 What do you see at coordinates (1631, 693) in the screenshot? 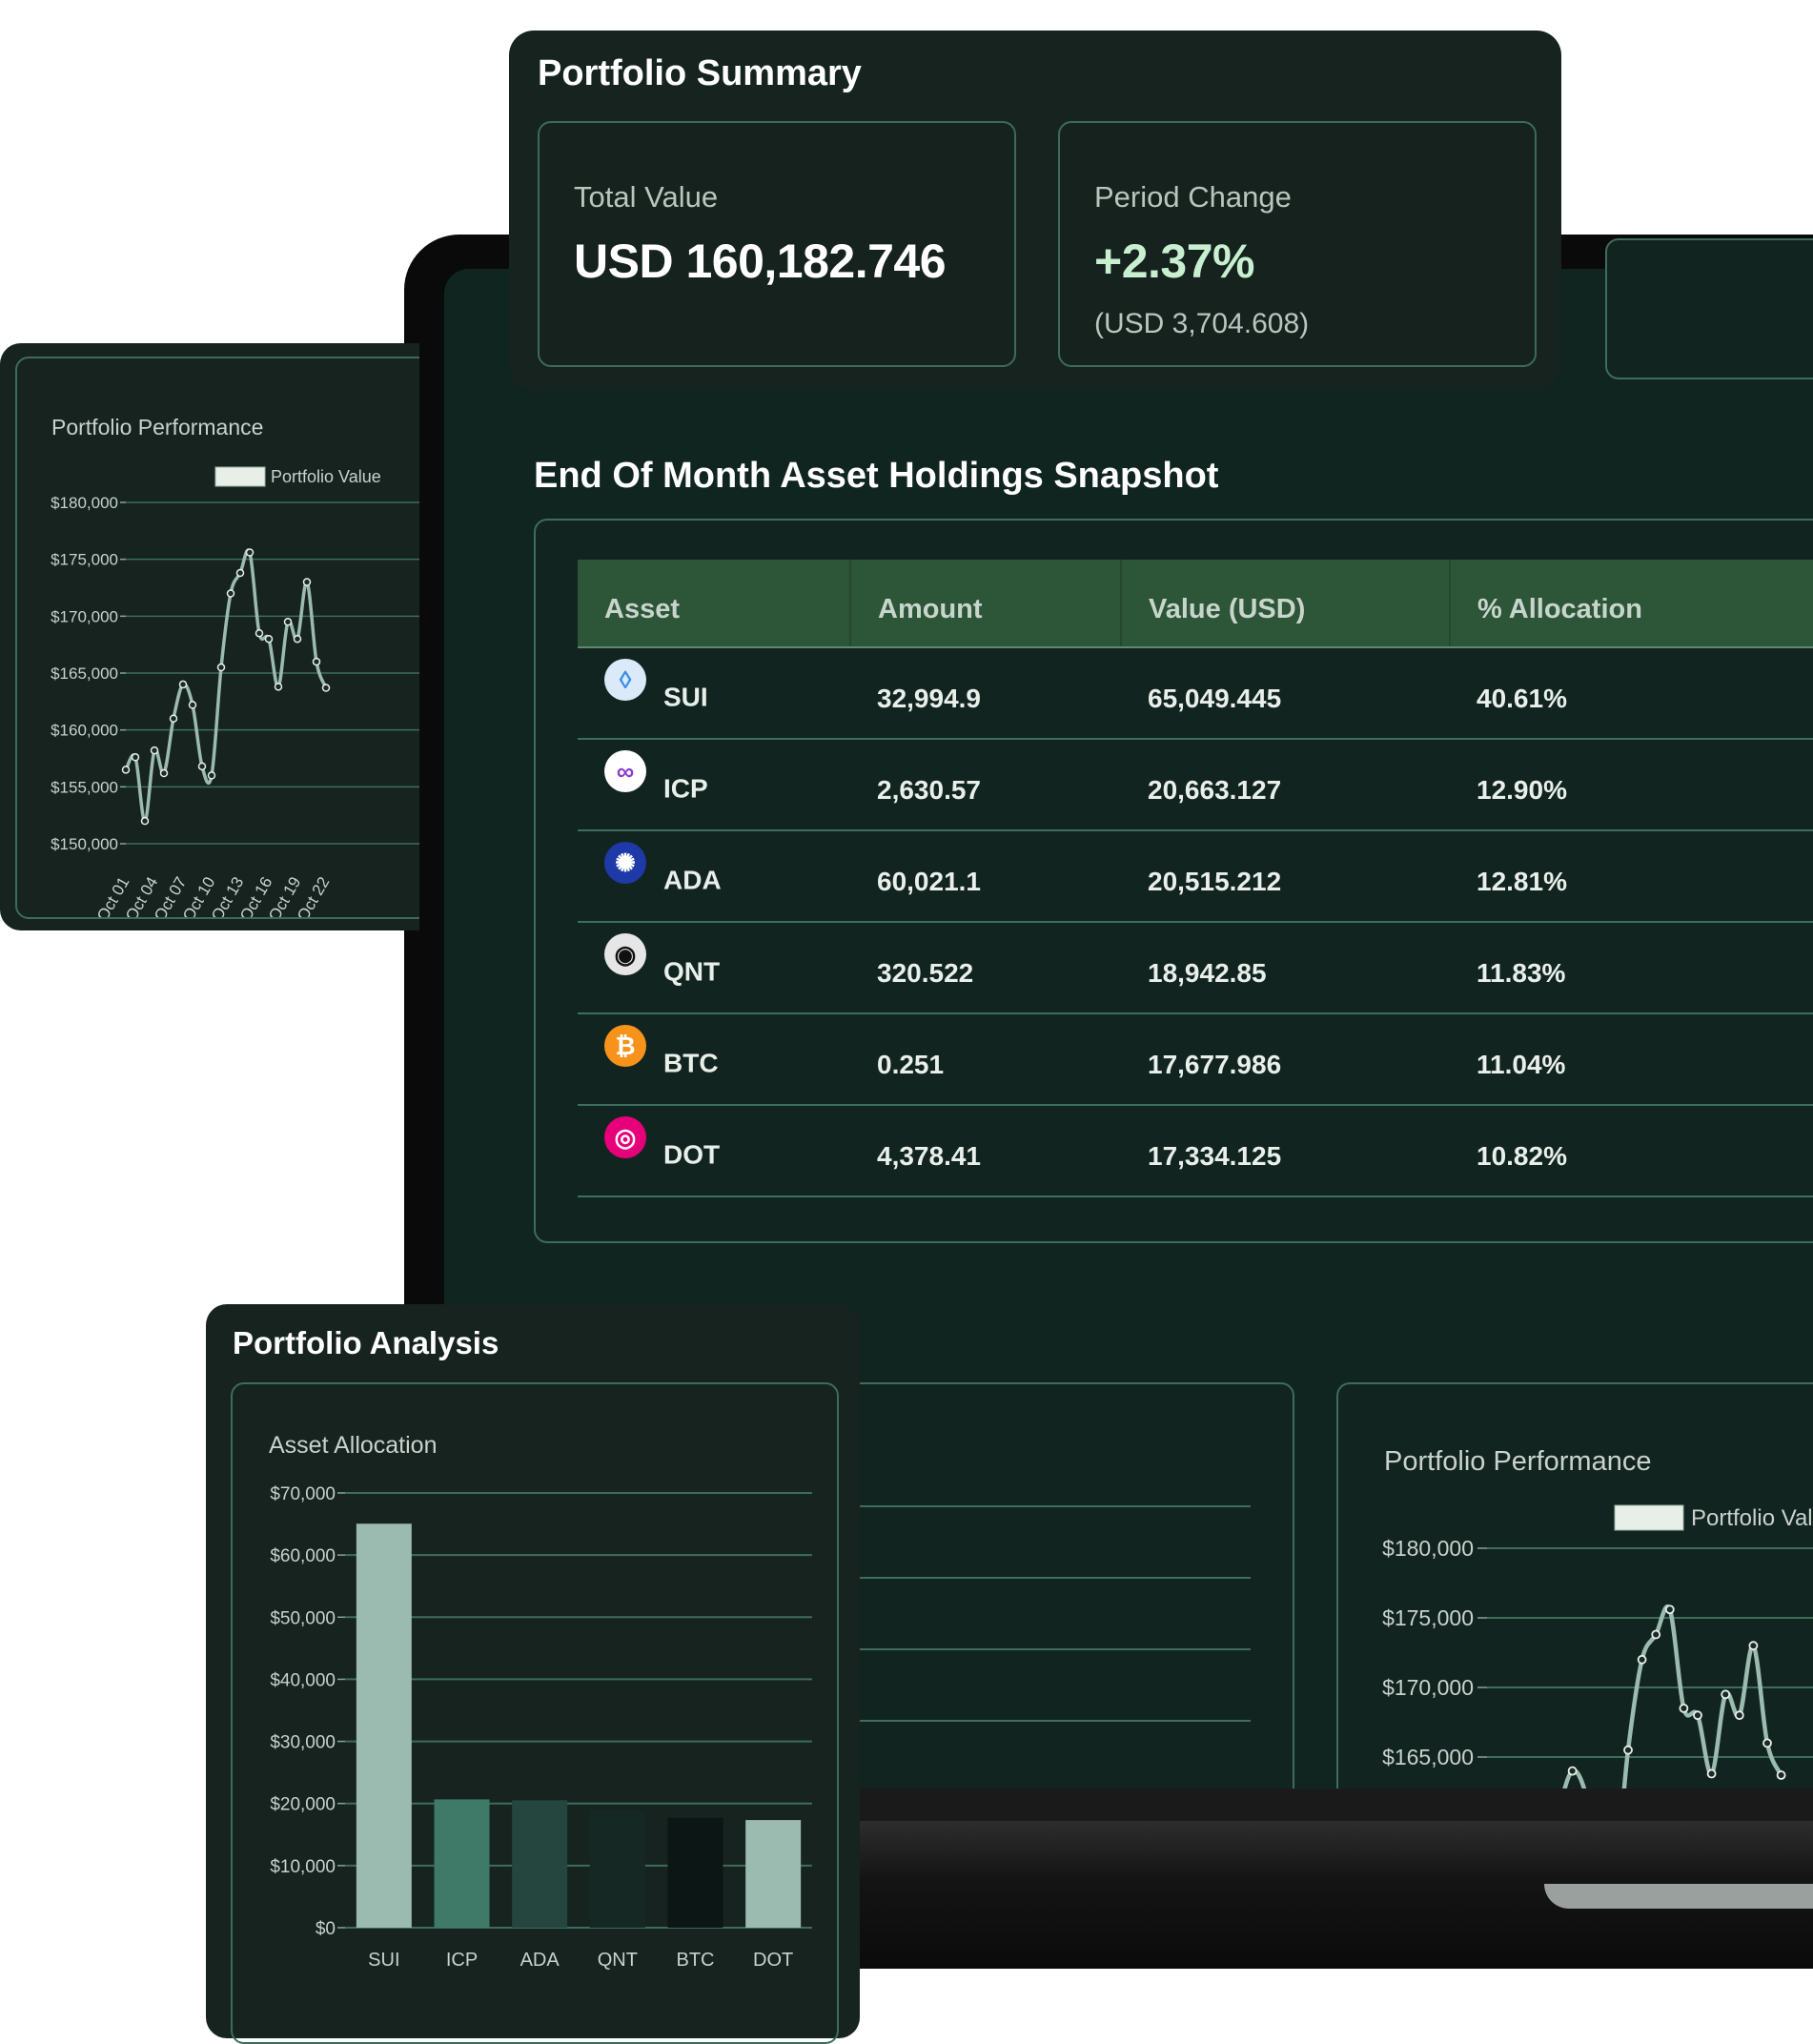
I see `allocation-cell: 40.61%` at bounding box center [1631, 693].